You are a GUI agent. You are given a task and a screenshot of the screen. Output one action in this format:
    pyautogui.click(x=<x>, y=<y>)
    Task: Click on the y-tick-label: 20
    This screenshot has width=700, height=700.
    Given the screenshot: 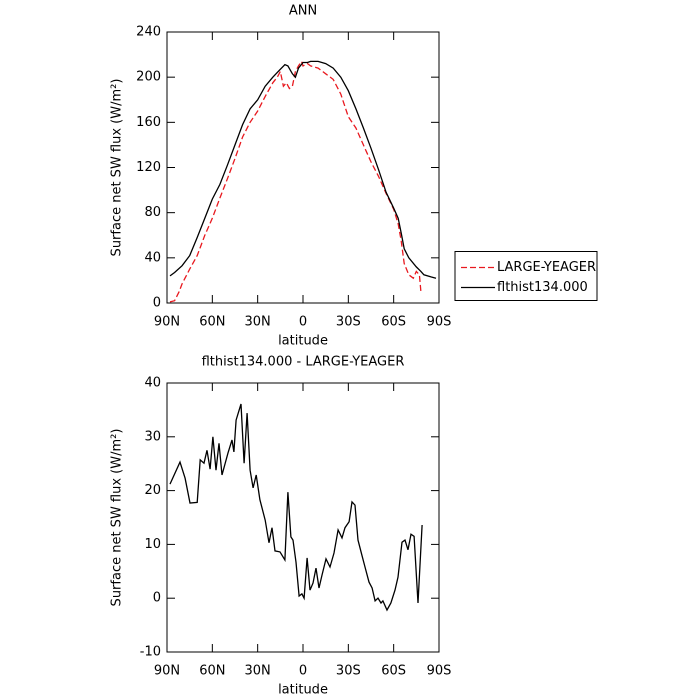 What is the action you would take?
    pyautogui.click(x=152, y=490)
    